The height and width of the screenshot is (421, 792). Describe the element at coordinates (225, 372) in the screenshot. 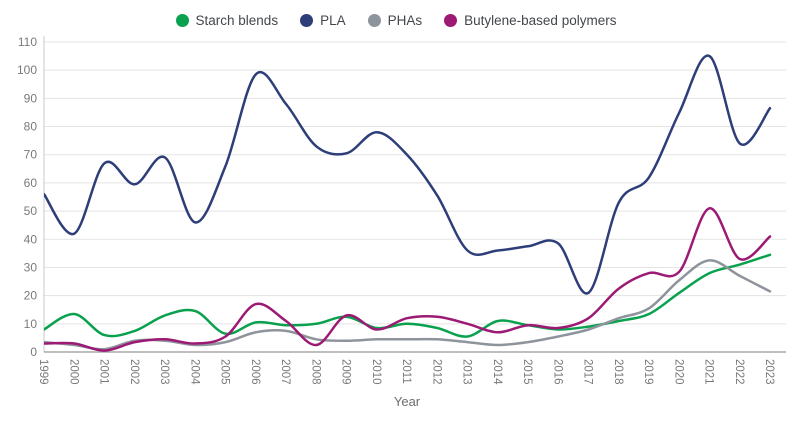

I see `x-tick-label-2005: 2005` at that location.